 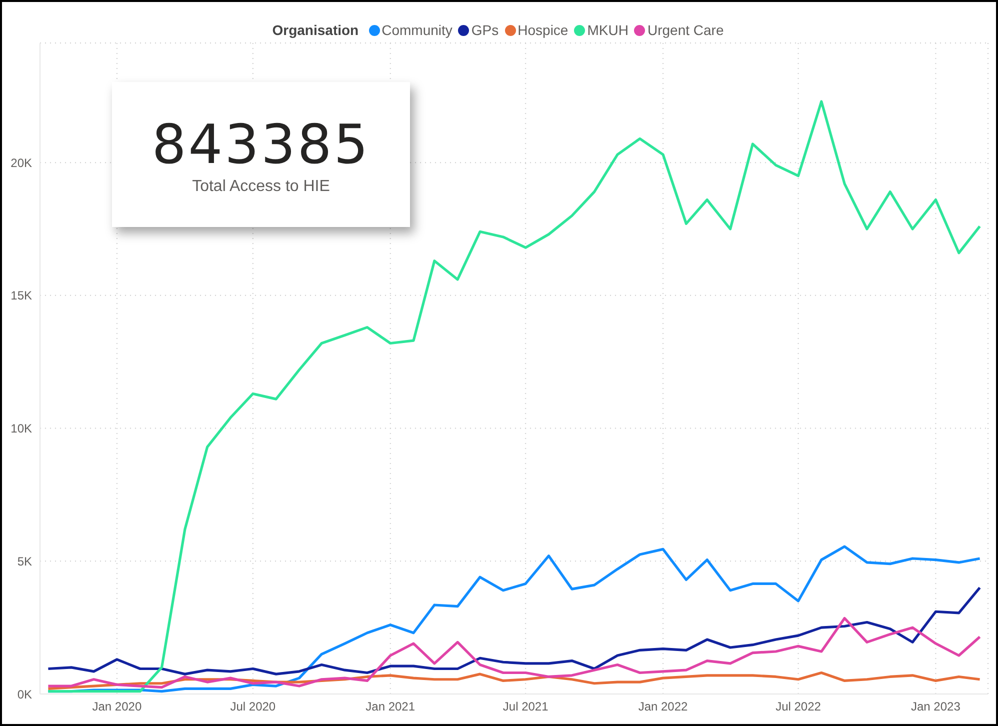 I want to click on y-tick-label: 5K, so click(x=24, y=561).